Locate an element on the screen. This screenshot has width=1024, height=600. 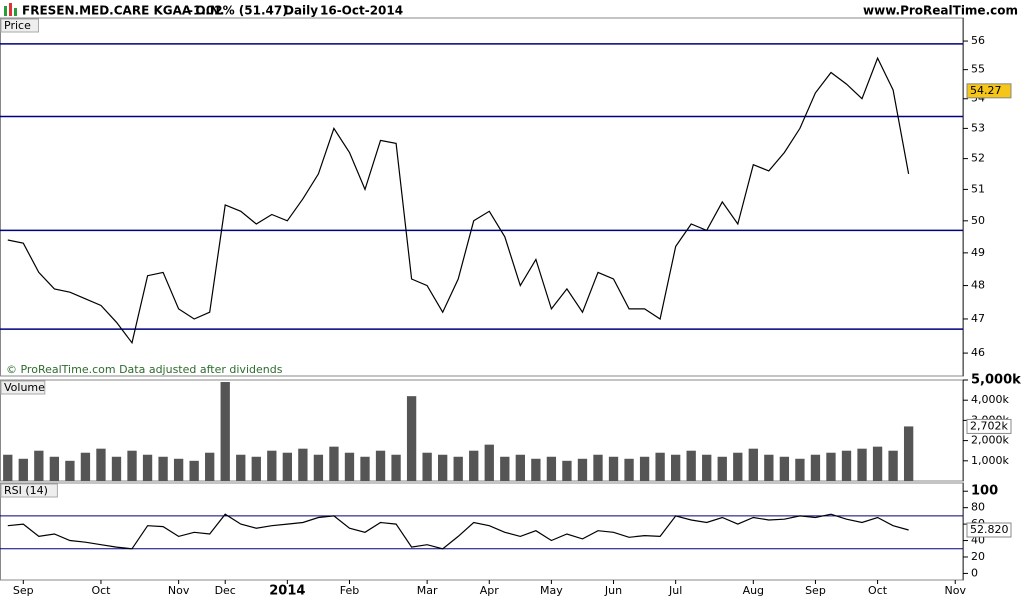
date: 16-Oct-2014 is located at coordinates (361, 11).